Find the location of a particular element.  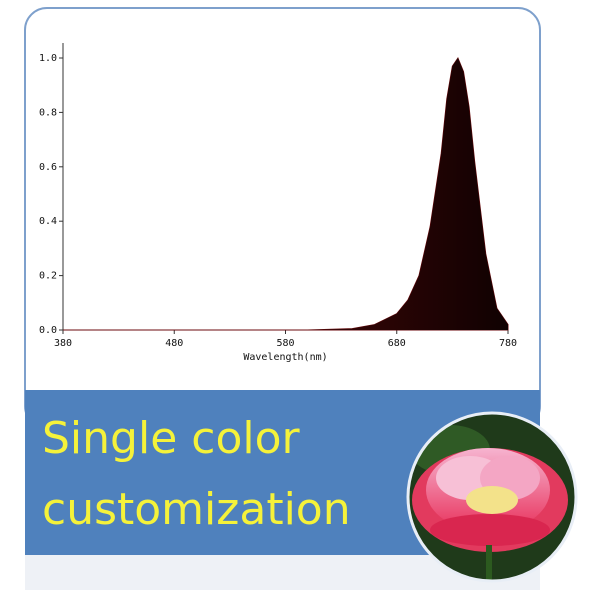

rose-photo is located at coordinates (492, 497).